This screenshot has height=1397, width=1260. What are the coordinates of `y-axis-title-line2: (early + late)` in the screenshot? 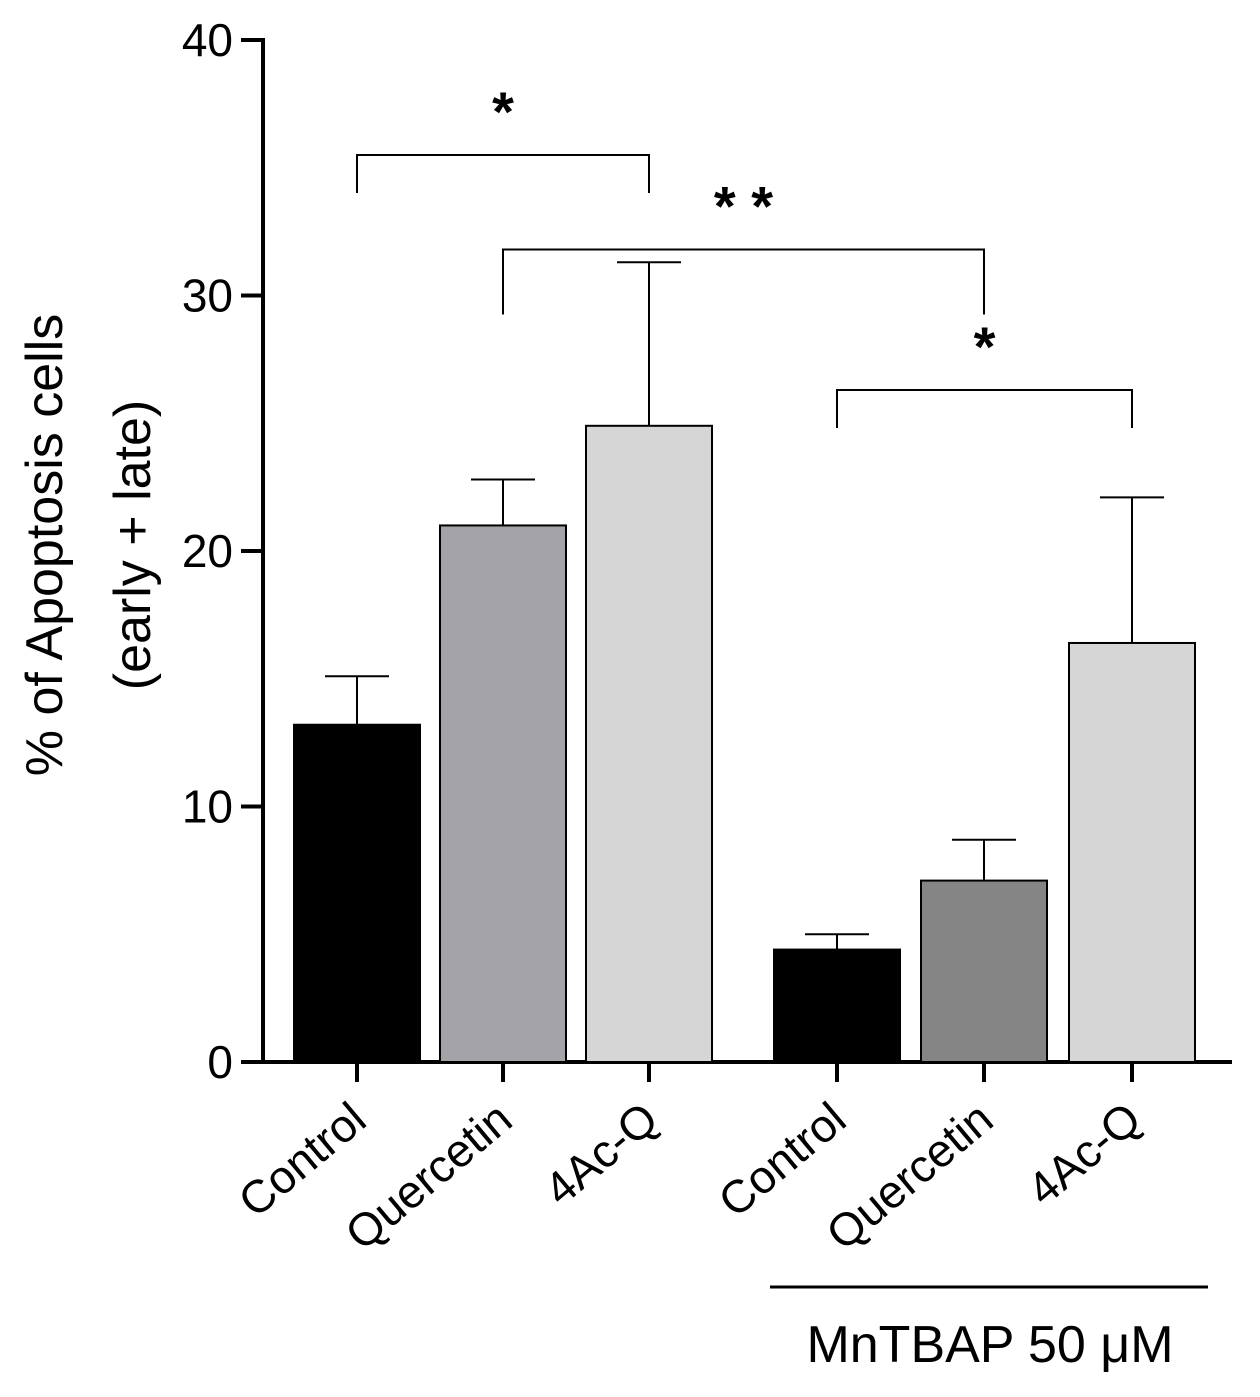 It's located at (133, 545).